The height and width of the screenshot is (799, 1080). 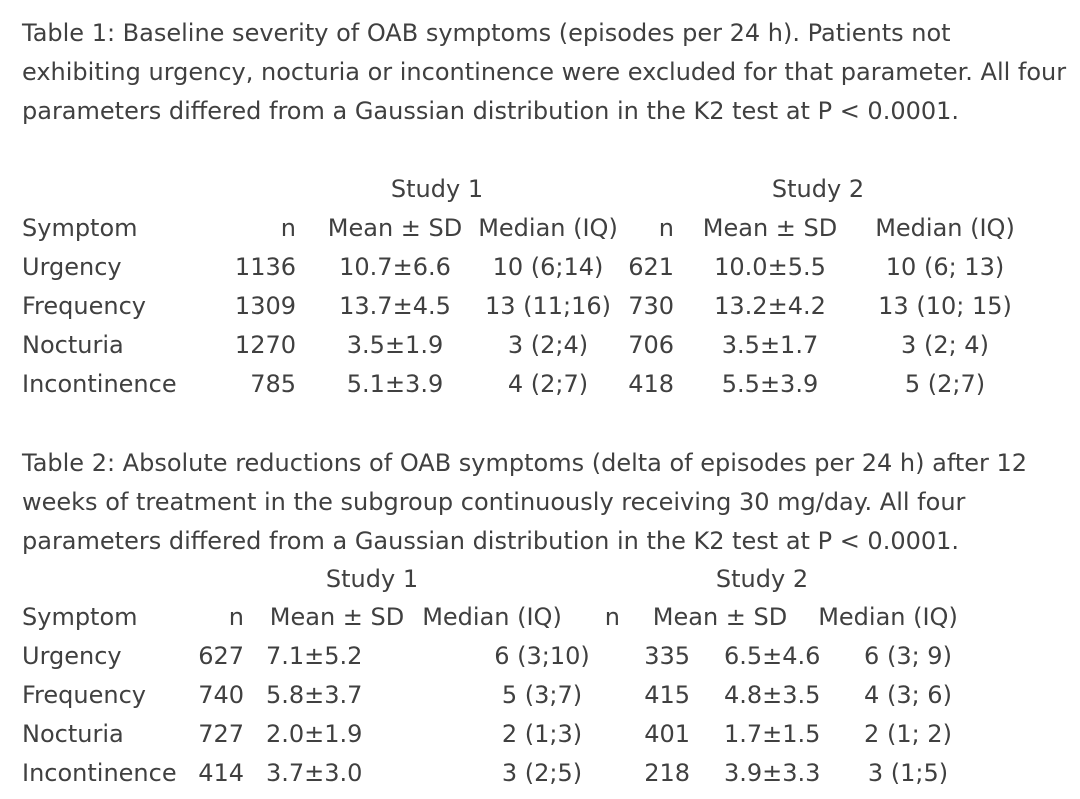 What do you see at coordinates (908, 695) in the screenshot?
I see `table-cell-median-iq: 4 (3; 6)` at bounding box center [908, 695].